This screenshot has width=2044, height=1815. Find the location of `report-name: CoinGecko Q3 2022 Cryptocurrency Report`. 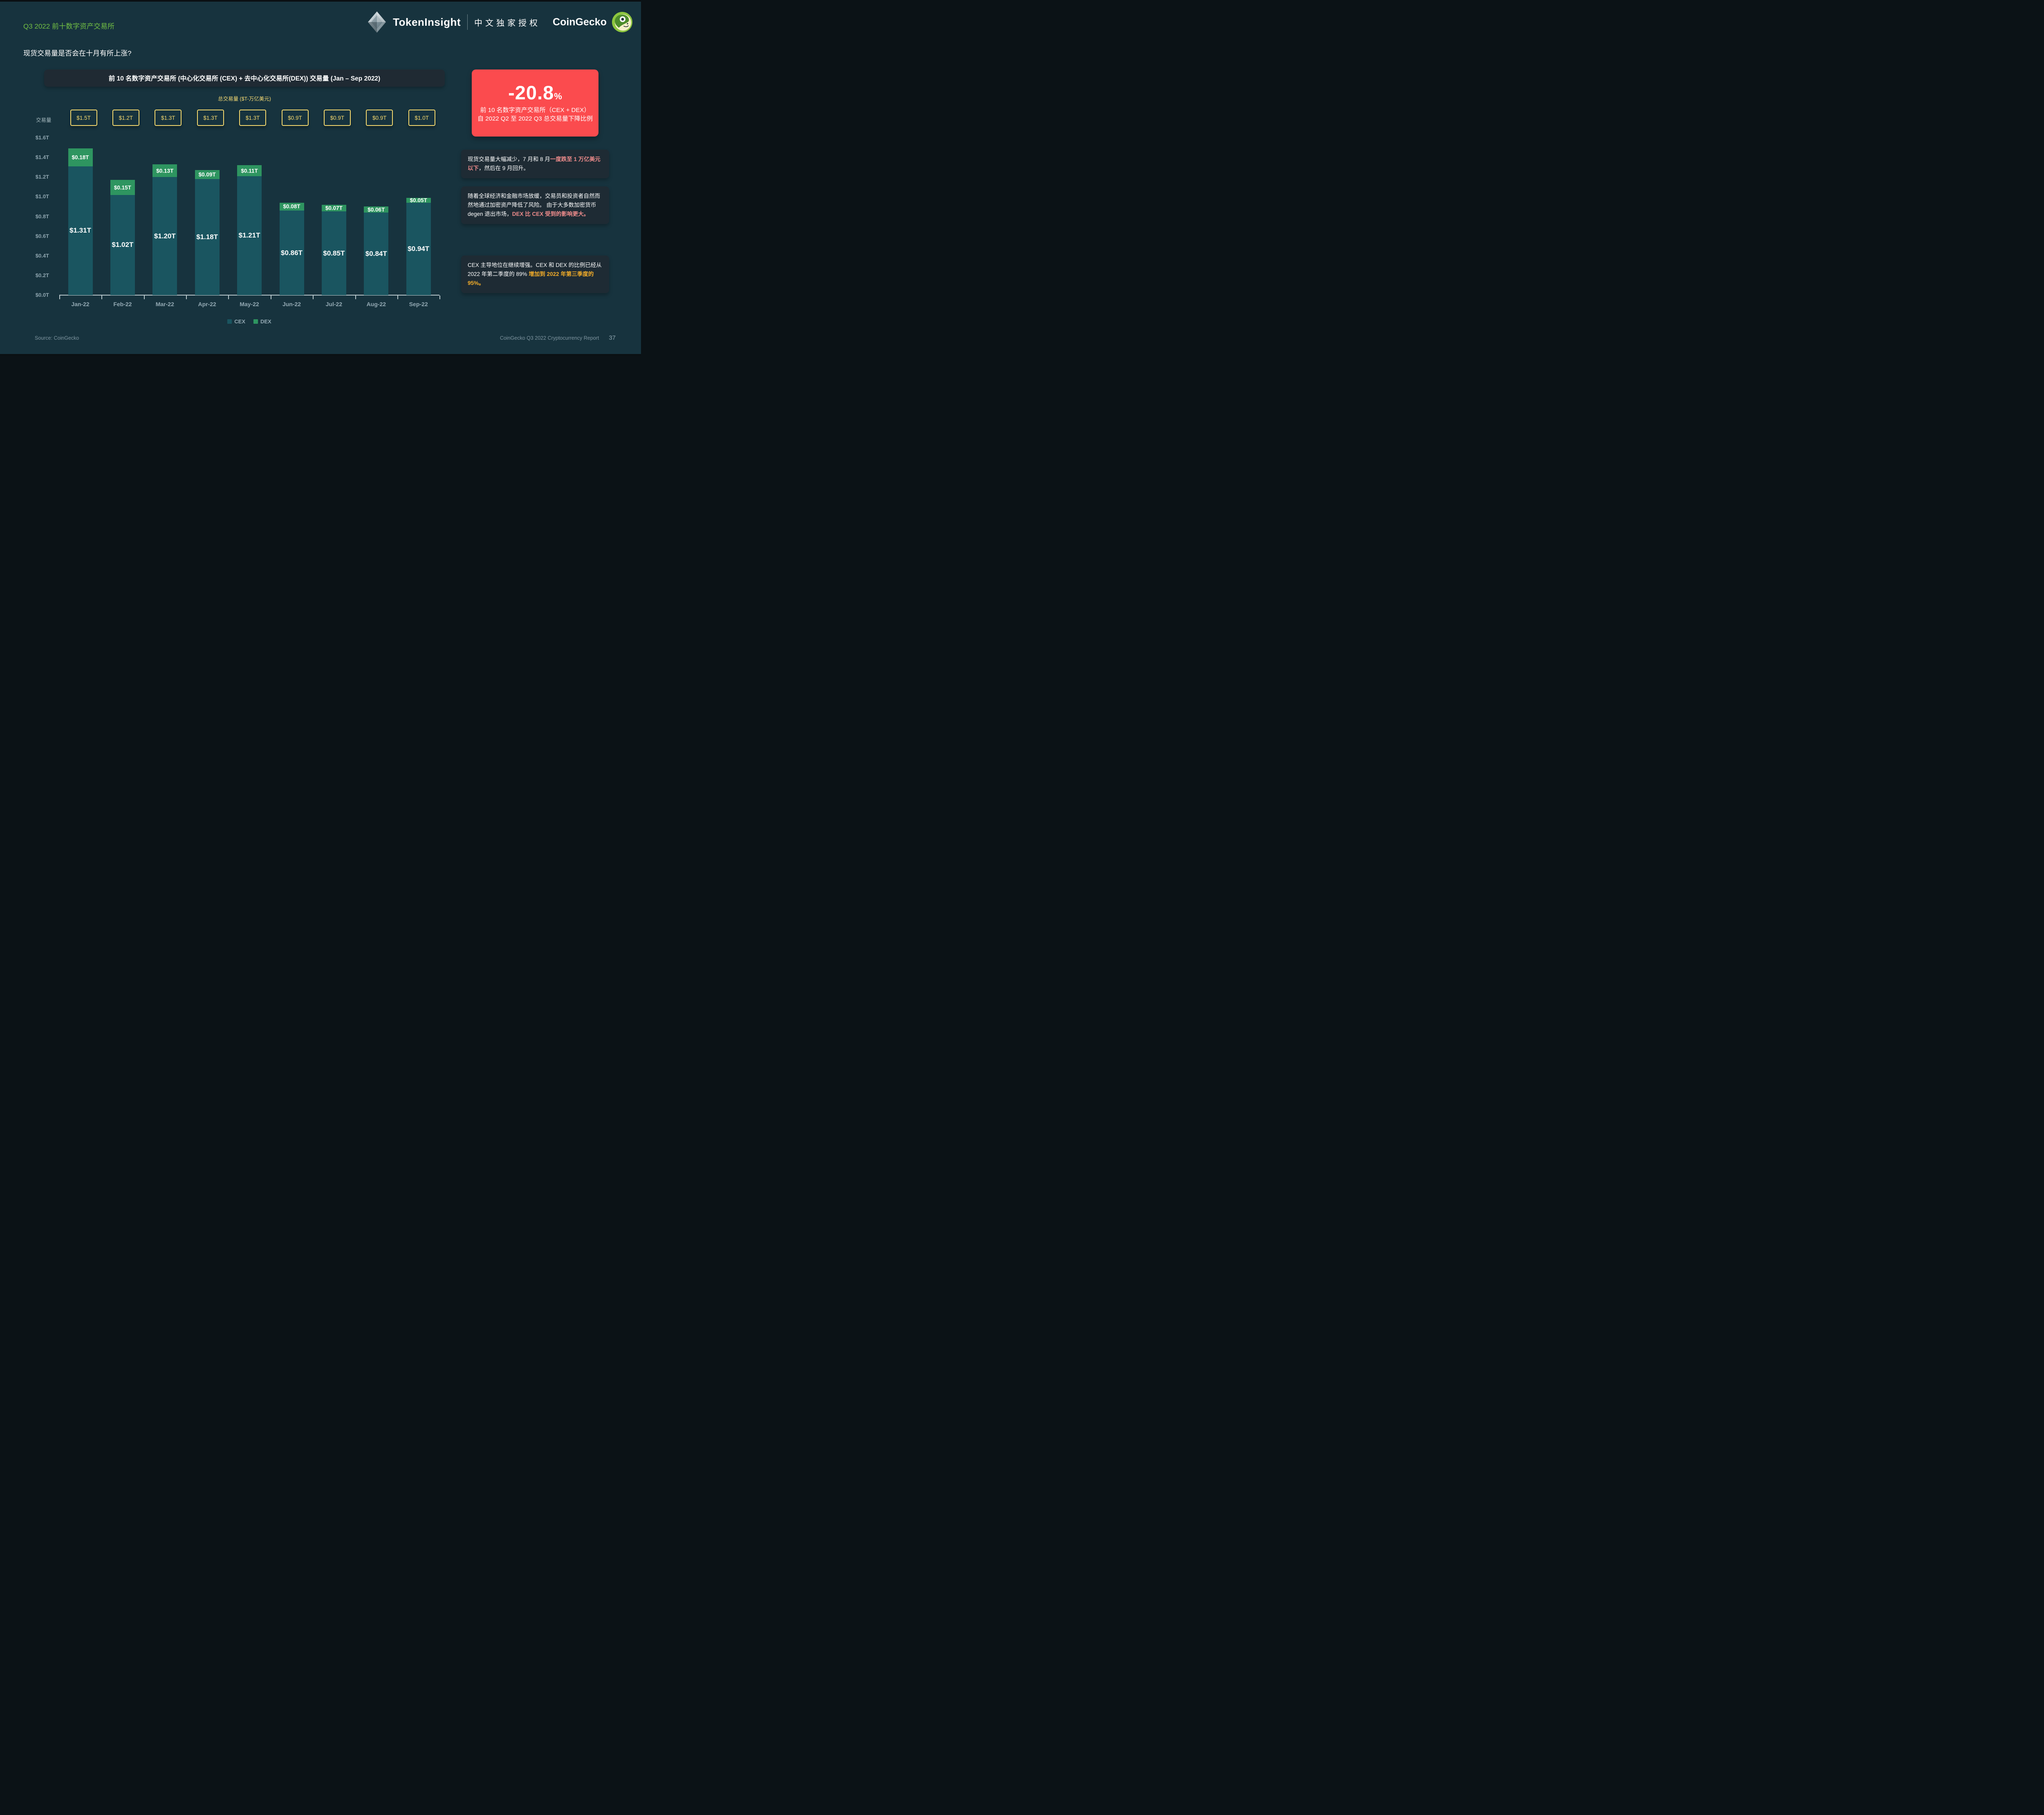

report-name: CoinGecko Q3 2022 Cryptocurrency Report is located at coordinates (549, 338).